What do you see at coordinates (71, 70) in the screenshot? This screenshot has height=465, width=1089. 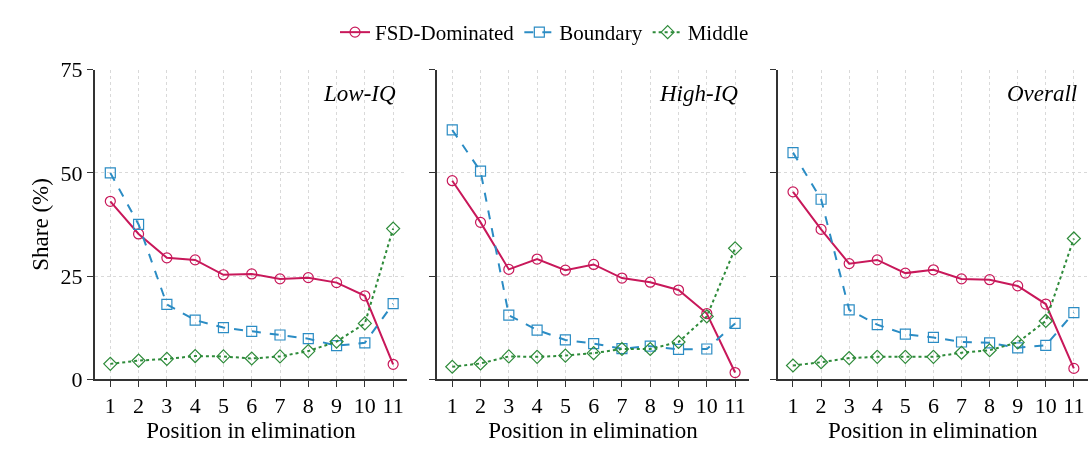 I see `y-tick-label: 75` at bounding box center [71, 70].